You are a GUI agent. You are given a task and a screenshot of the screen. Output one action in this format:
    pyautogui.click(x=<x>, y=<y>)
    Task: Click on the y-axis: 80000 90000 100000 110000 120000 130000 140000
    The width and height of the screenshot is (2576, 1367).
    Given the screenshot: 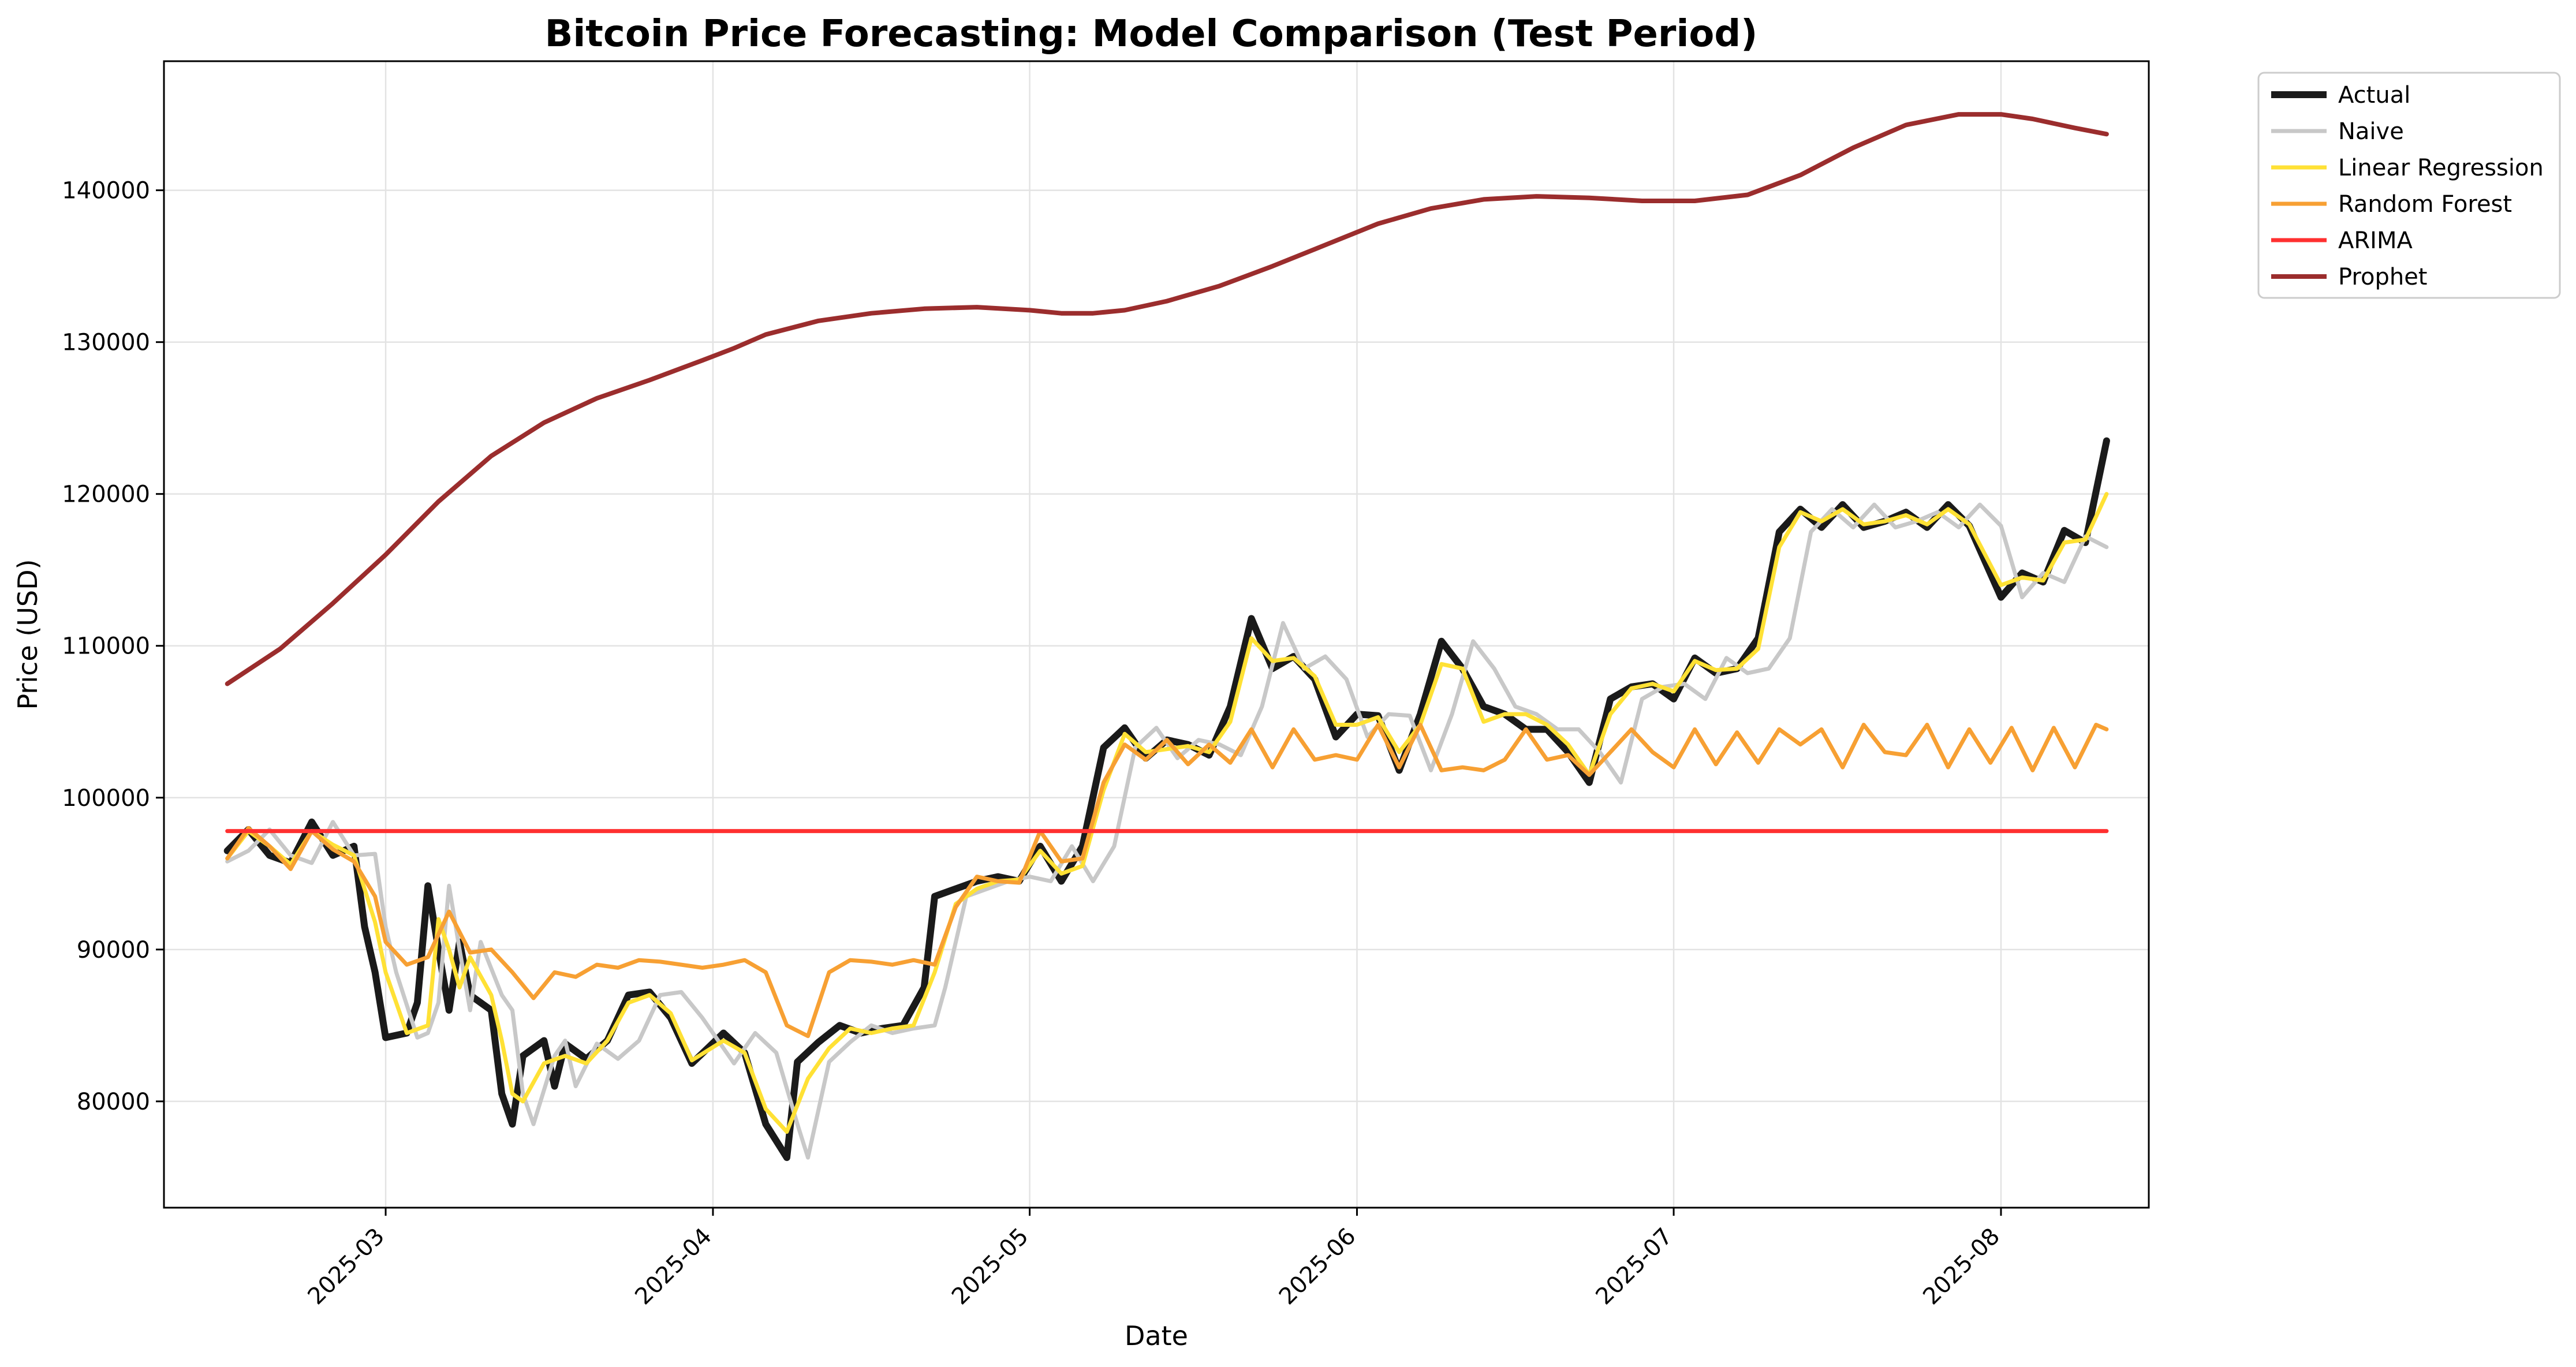 What is the action you would take?
    pyautogui.click(x=113, y=646)
    